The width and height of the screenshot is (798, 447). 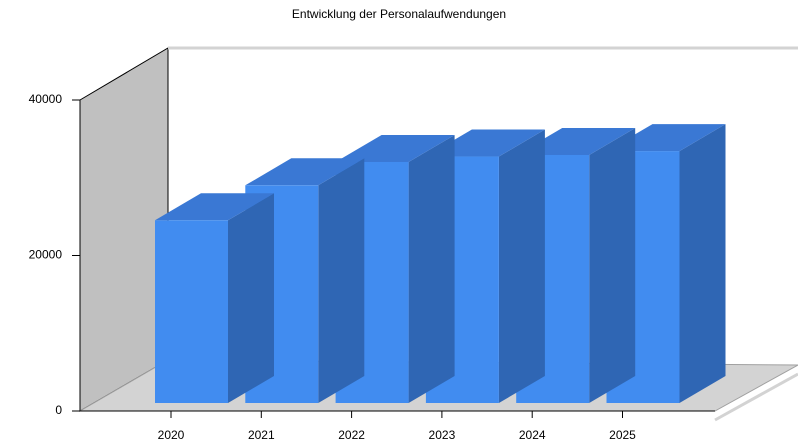 I want to click on left-wall, so click(x=124, y=229).